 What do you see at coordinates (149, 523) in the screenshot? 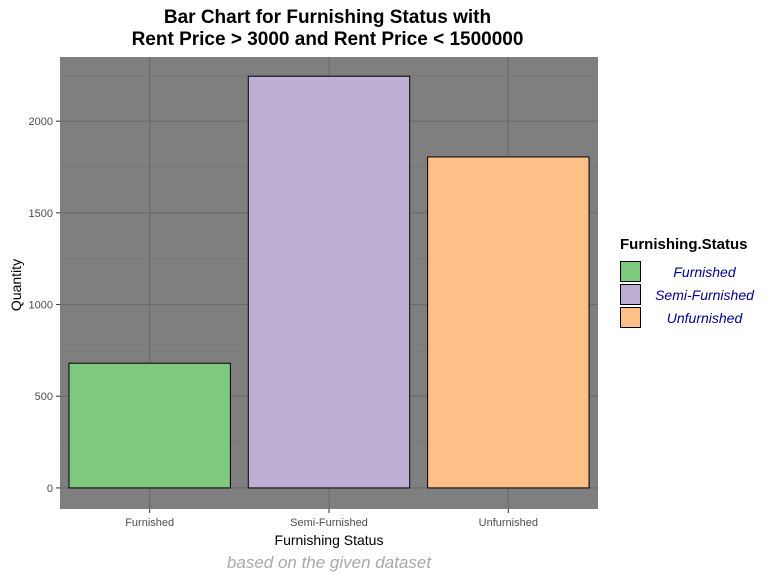
I see `x-tick-label: Furnished` at bounding box center [149, 523].